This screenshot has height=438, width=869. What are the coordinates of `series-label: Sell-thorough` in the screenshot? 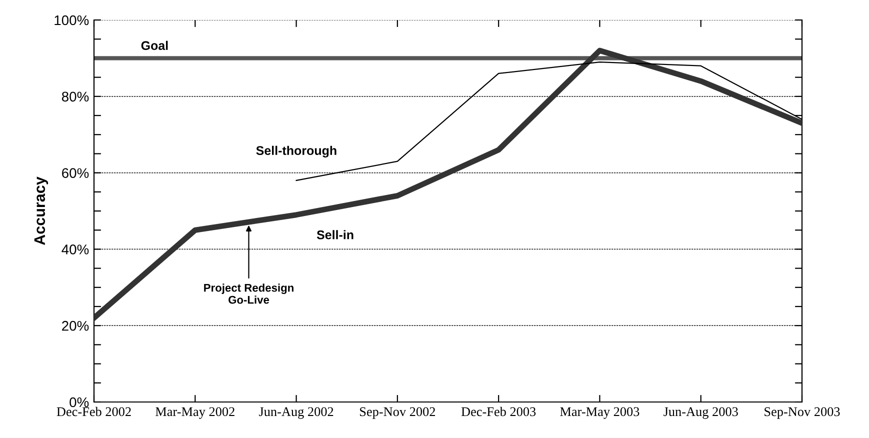 It's located at (296, 152).